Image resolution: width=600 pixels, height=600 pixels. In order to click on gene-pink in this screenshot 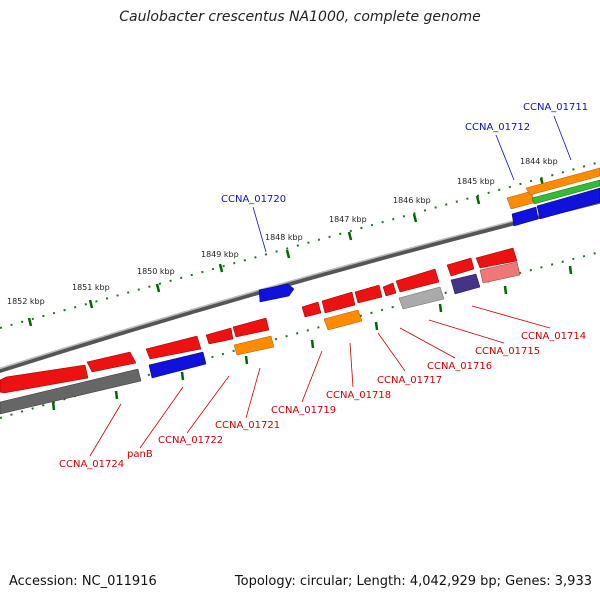, I will do `click(500, 272)`.